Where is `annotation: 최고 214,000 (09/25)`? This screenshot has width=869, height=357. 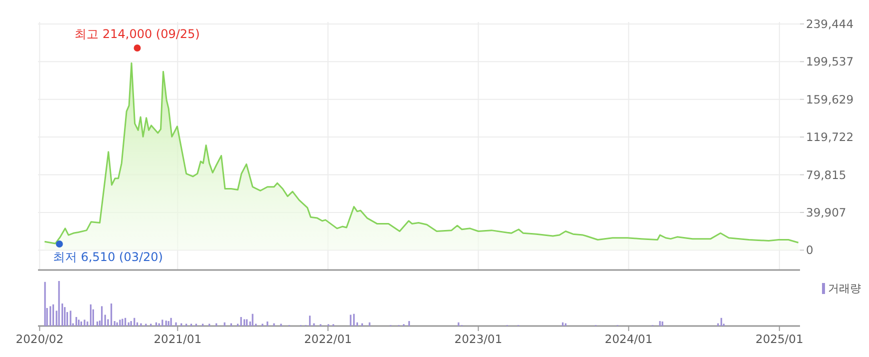 annotation: 최고 214,000 (09/25) is located at coordinates (137, 33).